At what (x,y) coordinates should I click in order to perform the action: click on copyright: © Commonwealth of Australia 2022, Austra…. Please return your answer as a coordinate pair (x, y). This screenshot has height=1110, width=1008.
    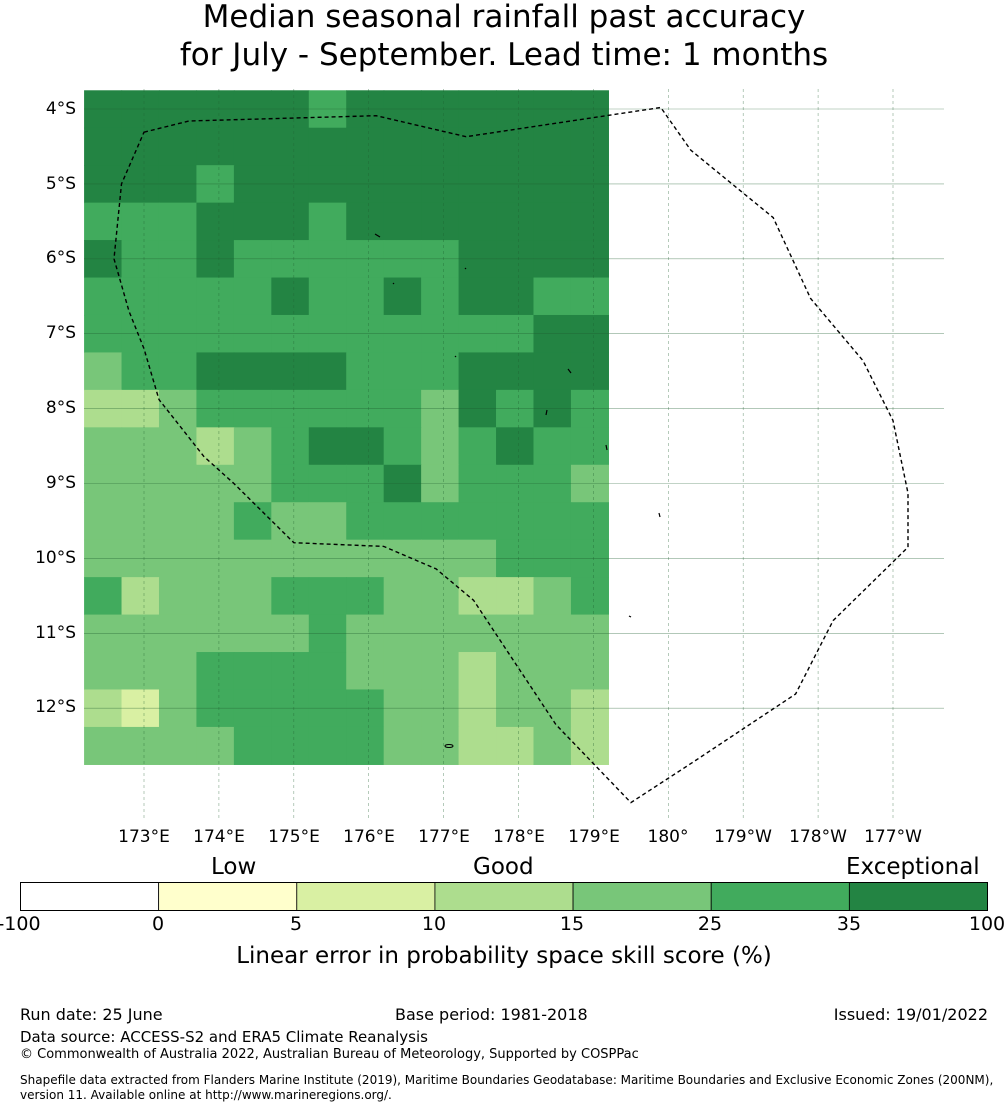
    Looking at the image, I should click on (329, 1054).